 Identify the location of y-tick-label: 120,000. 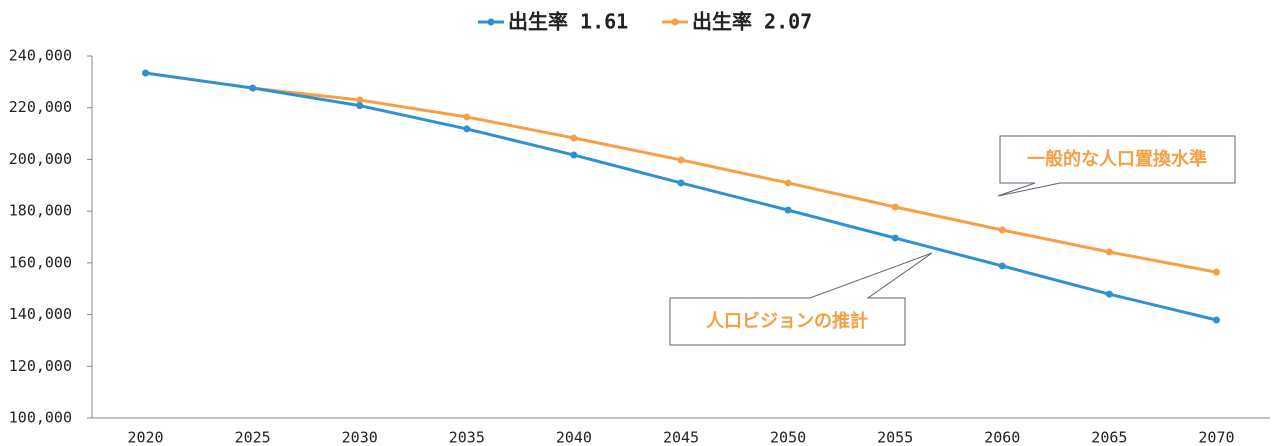
(40, 366).